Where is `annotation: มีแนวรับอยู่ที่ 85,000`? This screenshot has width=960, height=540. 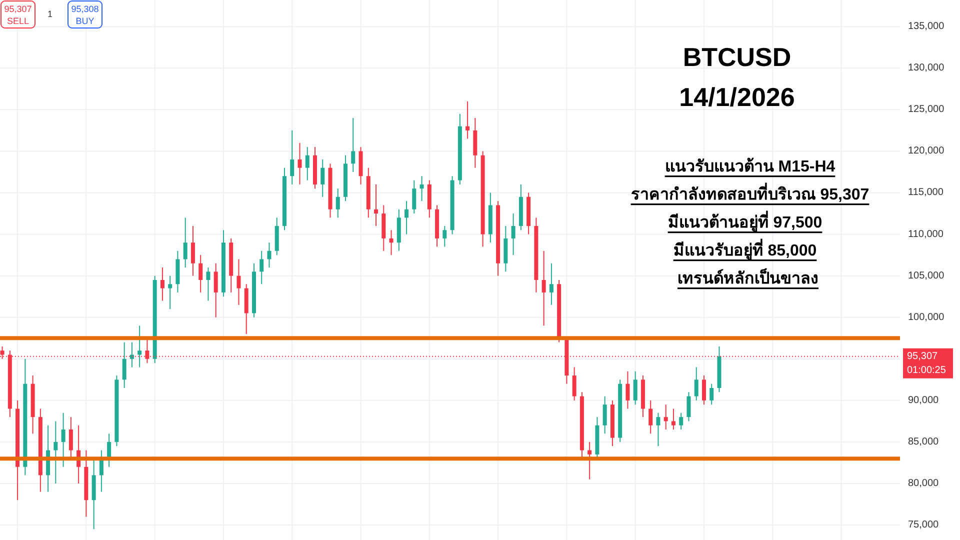
annotation: มีแนวรับอยู่ที่ 85,000 is located at coordinates (745, 250).